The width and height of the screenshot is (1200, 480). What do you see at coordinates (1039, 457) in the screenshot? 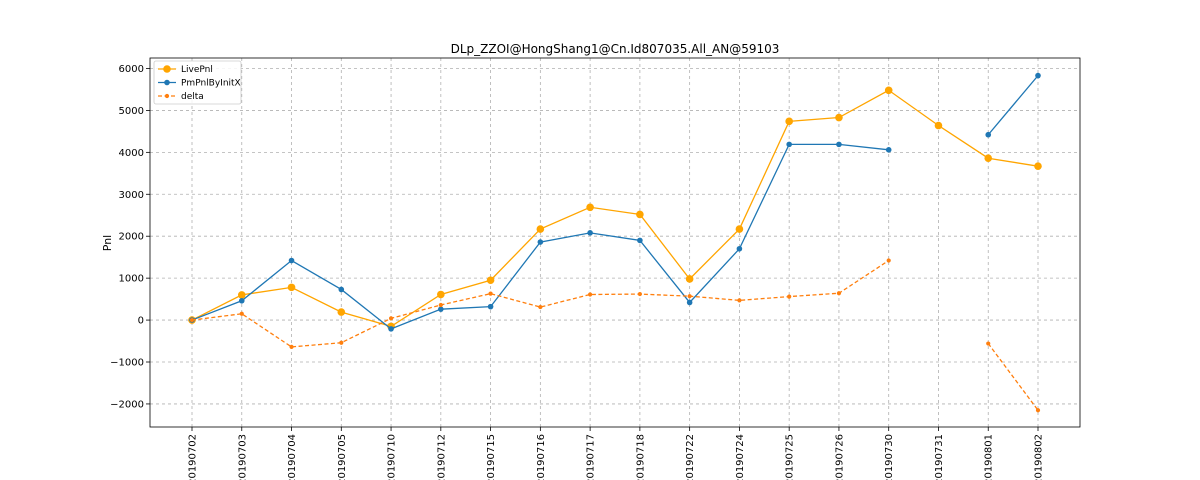
I see `x-tick-label: 20190802` at bounding box center [1039, 457].